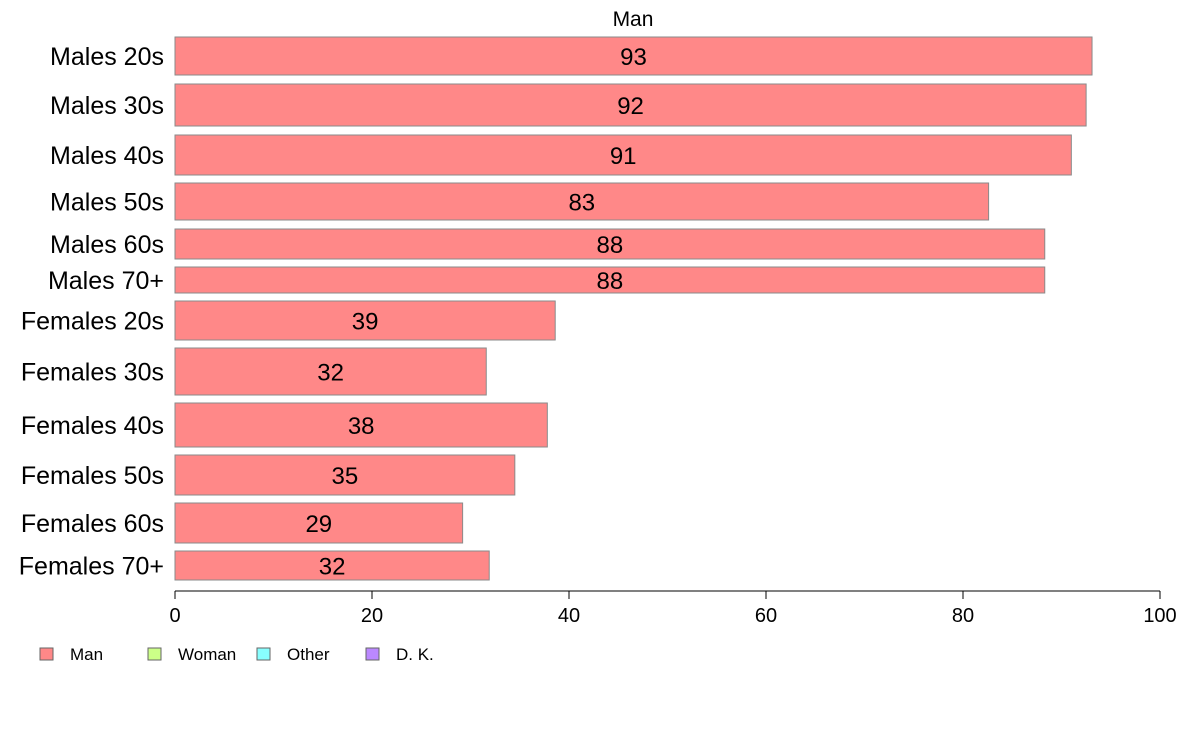 The height and width of the screenshot is (736, 1188). Describe the element at coordinates (91, 567) in the screenshot. I see `category-label: Females 70+` at that location.